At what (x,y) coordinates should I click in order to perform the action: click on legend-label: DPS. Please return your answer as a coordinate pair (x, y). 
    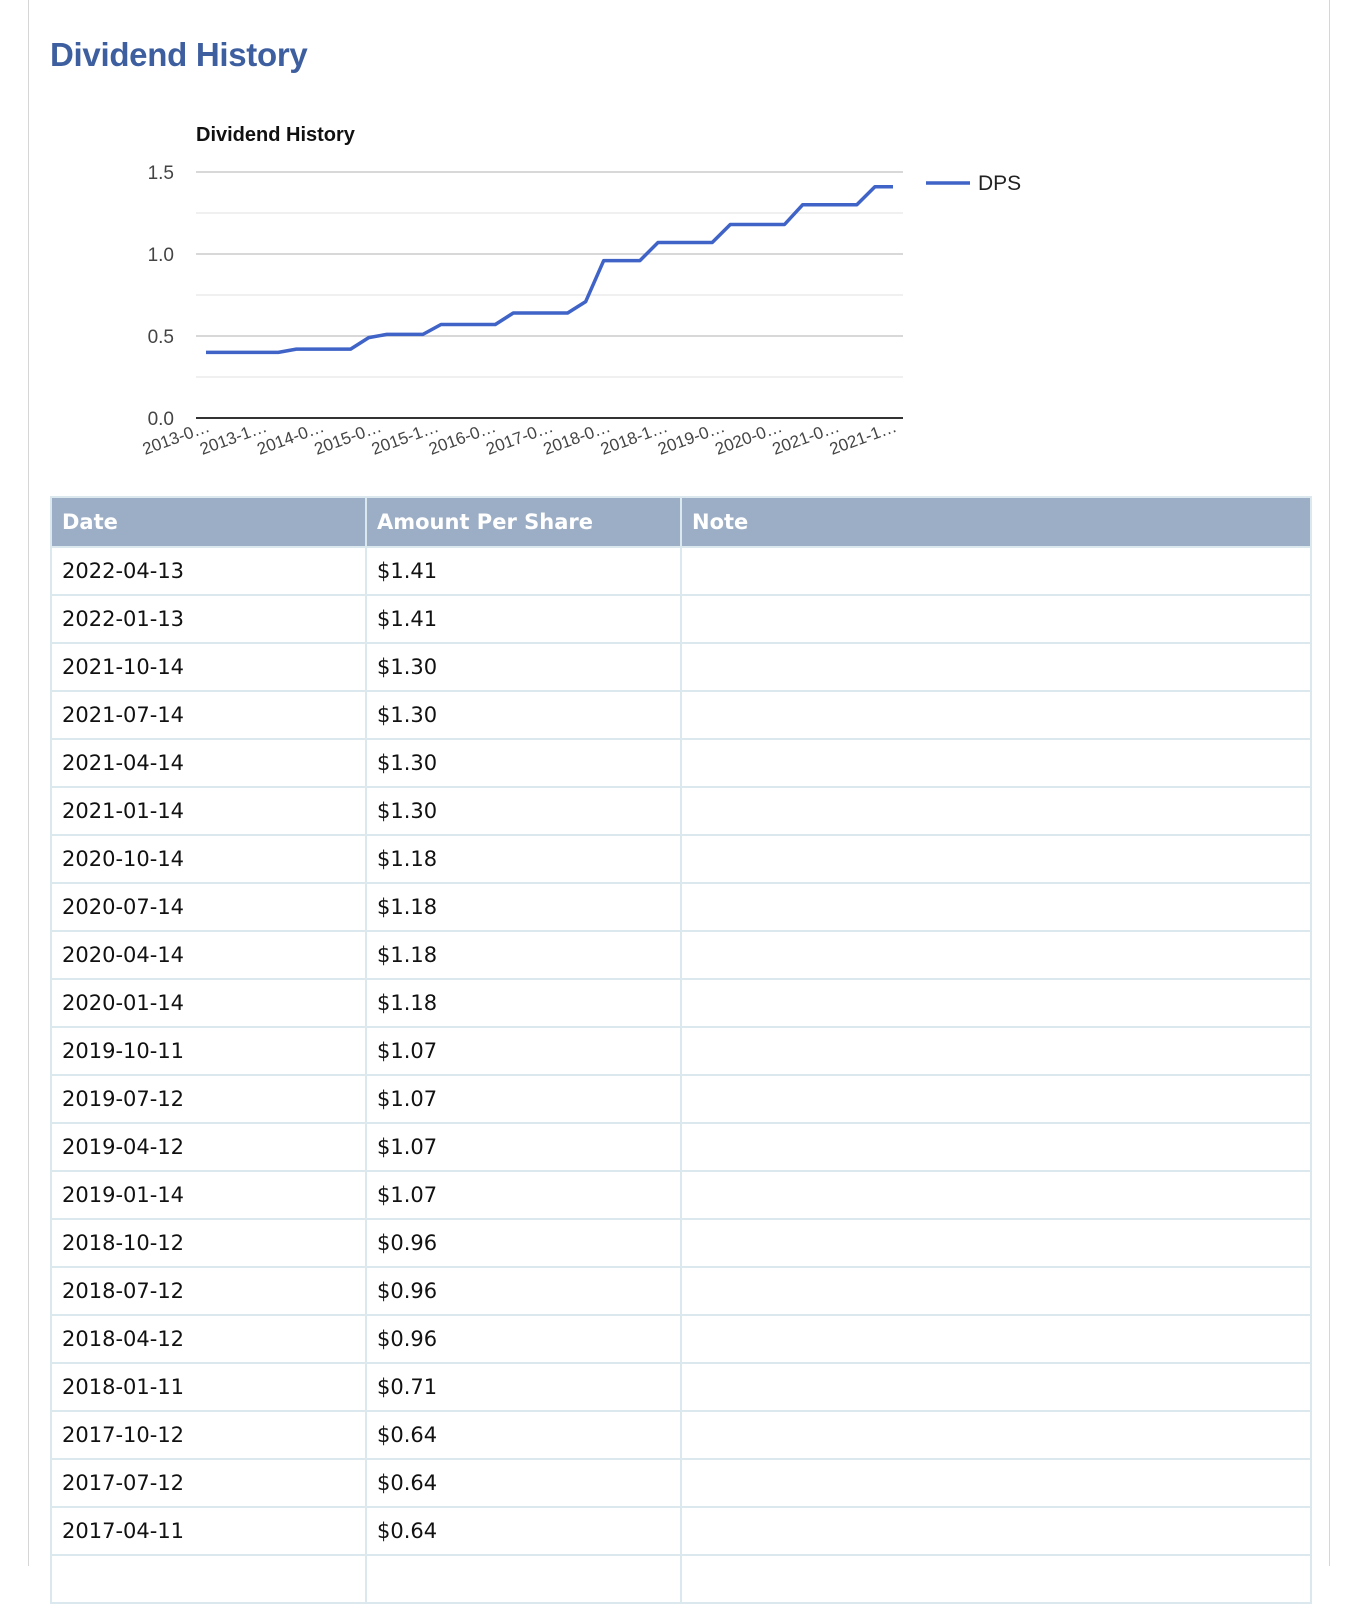
    Looking at the image, I should click on (999, 183).